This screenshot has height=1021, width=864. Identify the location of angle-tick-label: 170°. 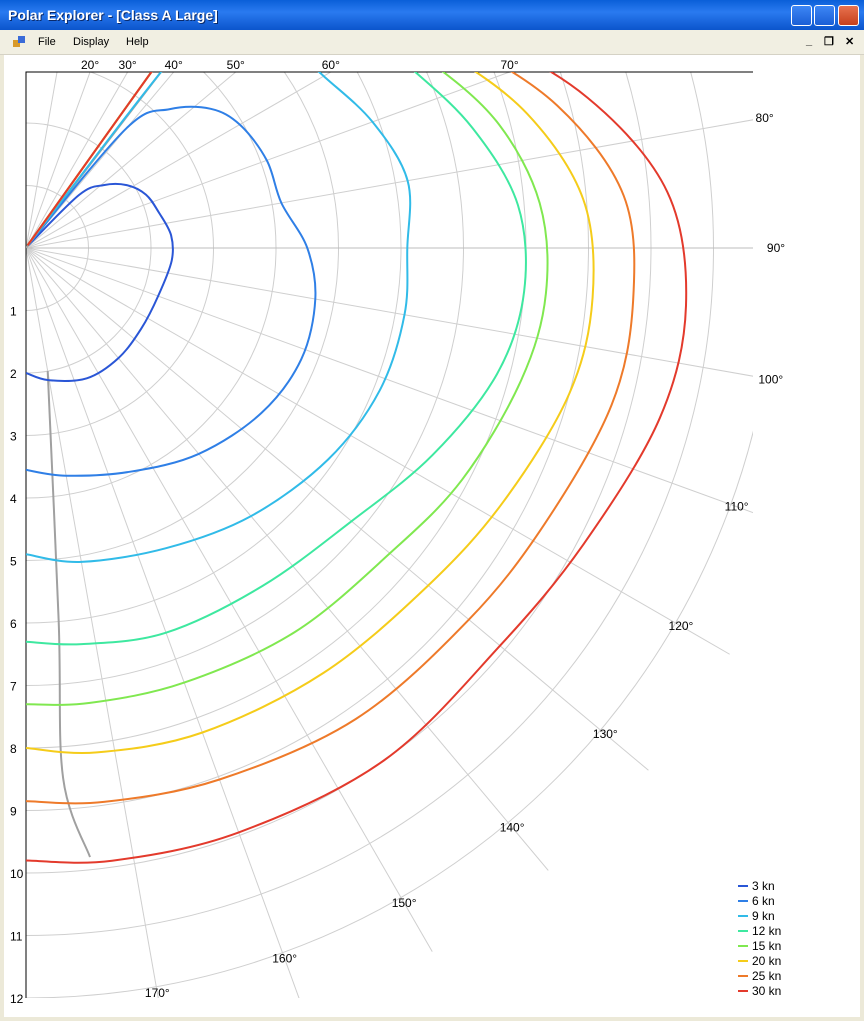
(157, 993).